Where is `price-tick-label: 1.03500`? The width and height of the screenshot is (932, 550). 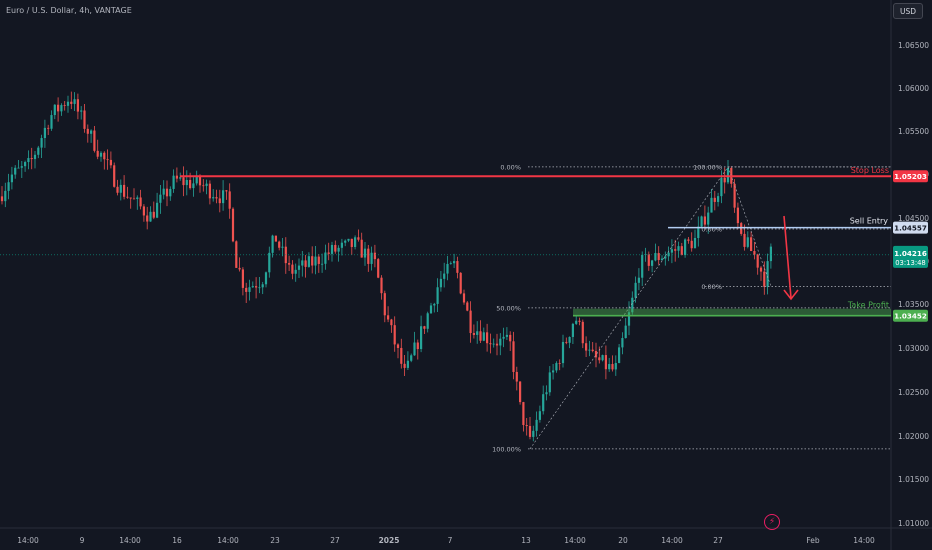
price-tick-label: 1.03500 is located at coordinates (913, 304).